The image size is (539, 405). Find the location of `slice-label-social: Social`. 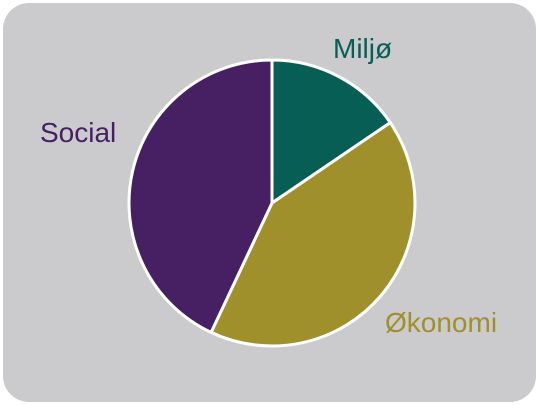

slice-label-social: Social is located at coordinates (78, 132).